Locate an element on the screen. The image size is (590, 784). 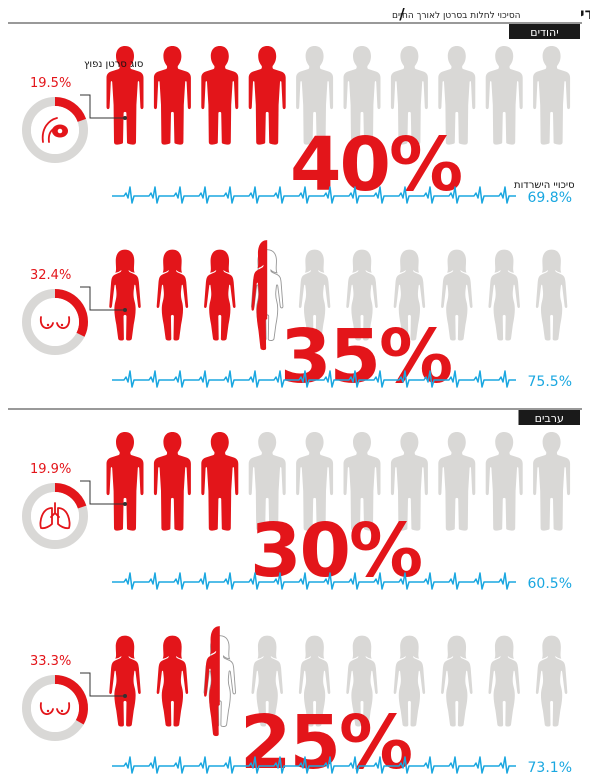
common-cancer-percentage: 32.4% is located at coordinates (50, 275).